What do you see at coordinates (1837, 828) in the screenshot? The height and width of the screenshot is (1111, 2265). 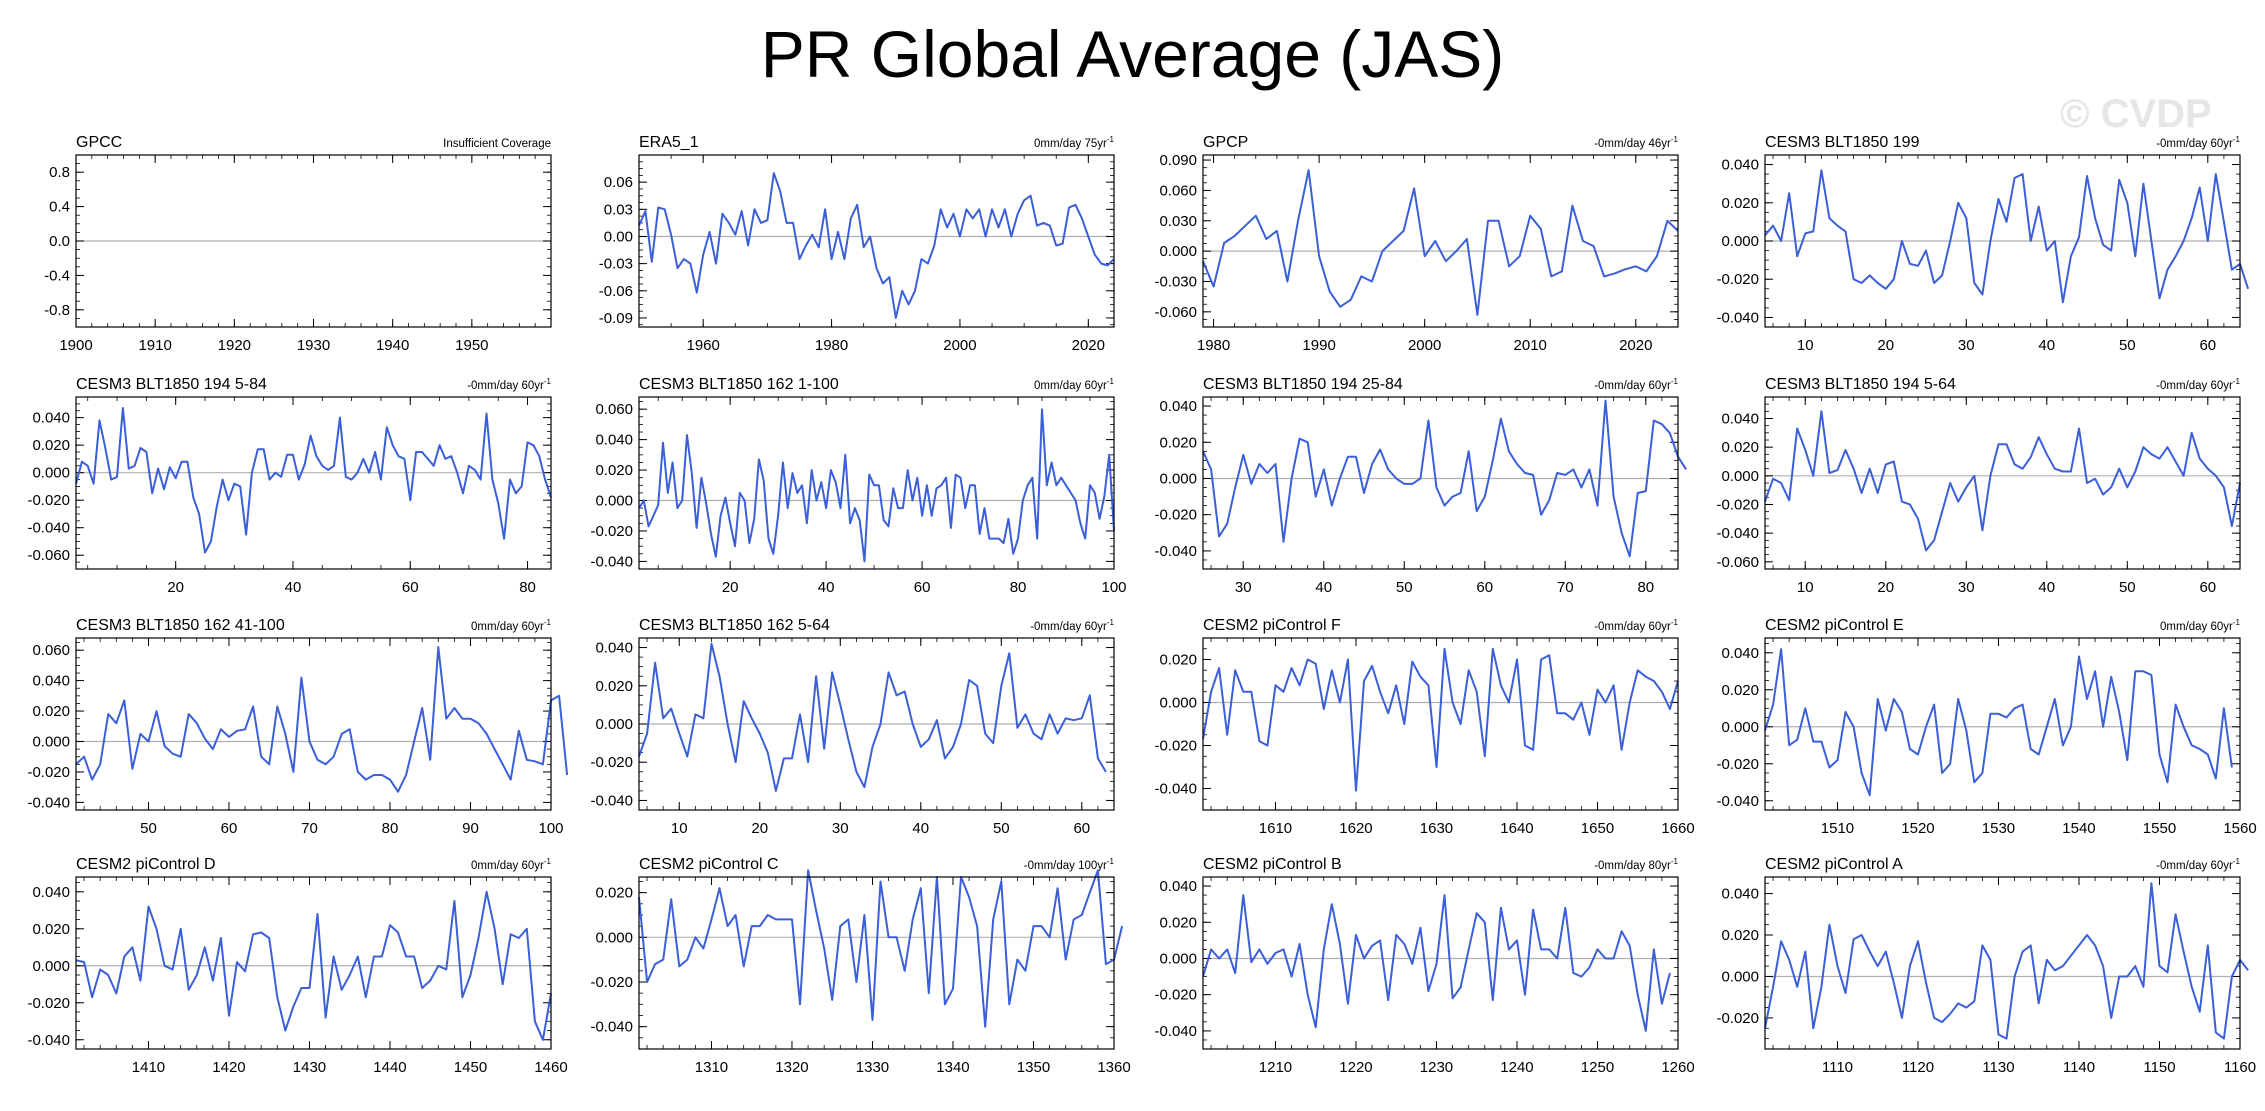 I see `x-tick-label: 1510` at bounding box center [1837, 828].